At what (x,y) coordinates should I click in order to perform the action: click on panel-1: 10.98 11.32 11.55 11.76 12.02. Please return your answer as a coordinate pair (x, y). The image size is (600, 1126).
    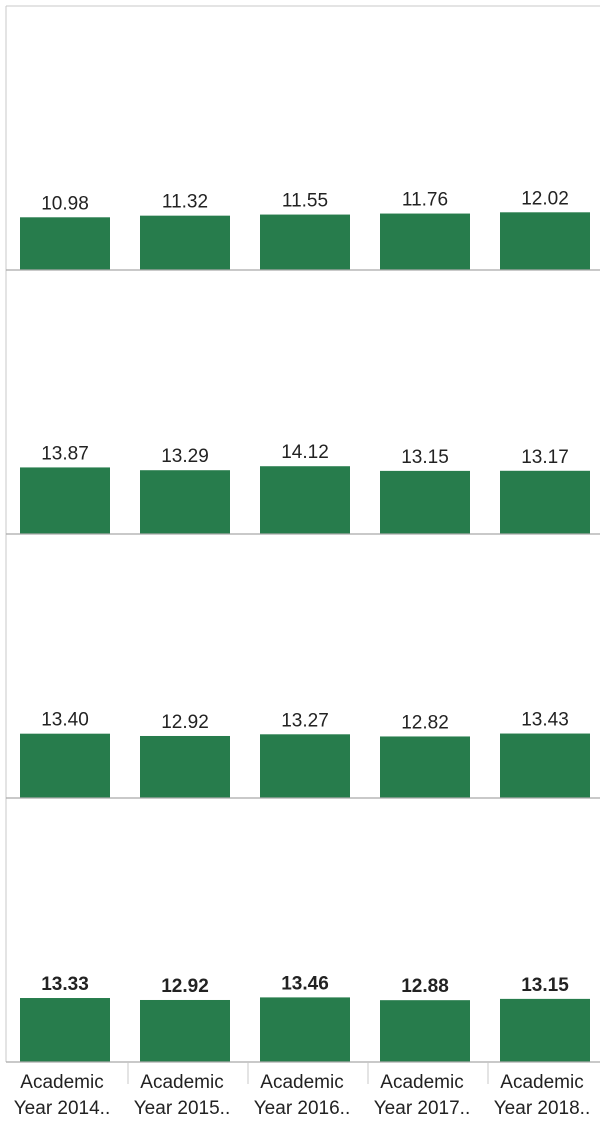
    Looking at the image, I should click on (303, 229).